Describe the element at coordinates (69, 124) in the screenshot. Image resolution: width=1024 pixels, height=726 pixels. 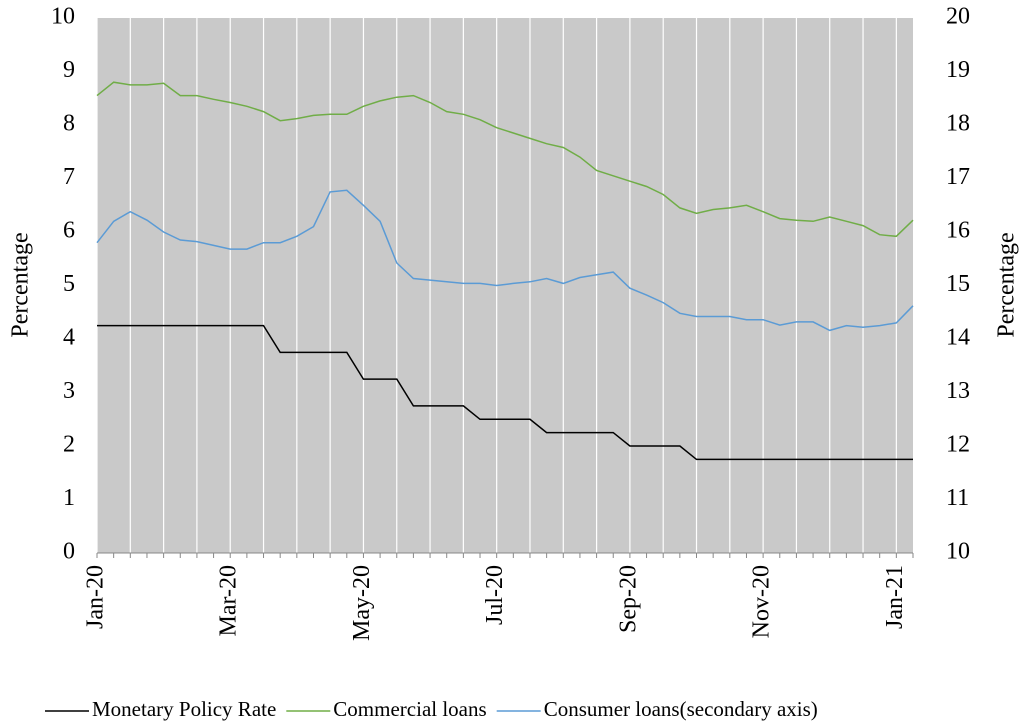
I see `y-tick-label: 8` at that location.